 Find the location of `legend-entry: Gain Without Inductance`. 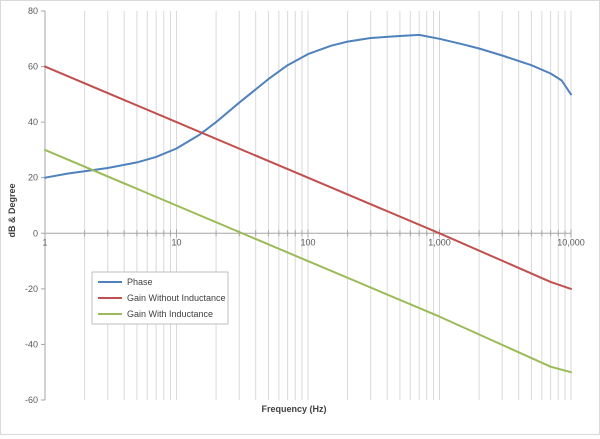

legend-entry: Gain Without Inductance is located at coordinates (176, 298).